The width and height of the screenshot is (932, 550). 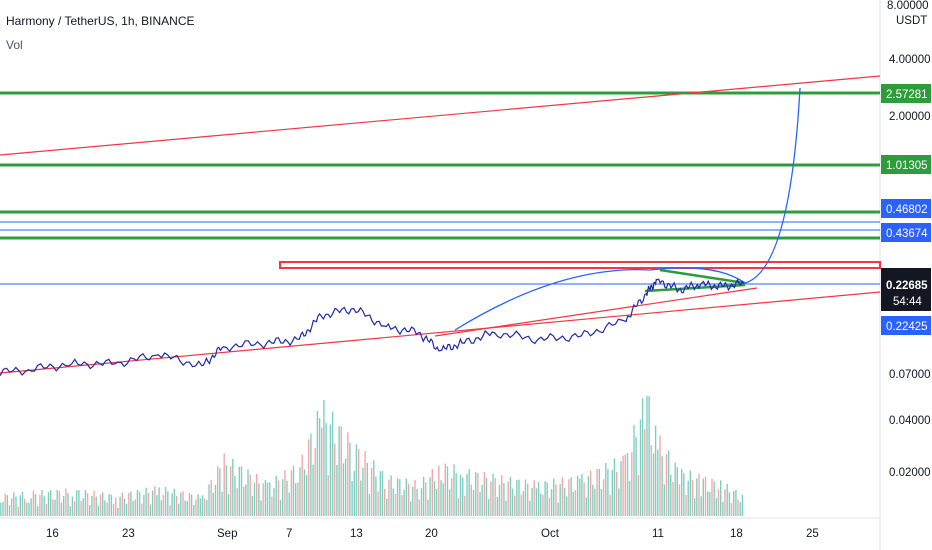 What do you see at coordinates (440, 115) in the screenshot?
I see `upper-trendline` at bounding box center [440, 115].